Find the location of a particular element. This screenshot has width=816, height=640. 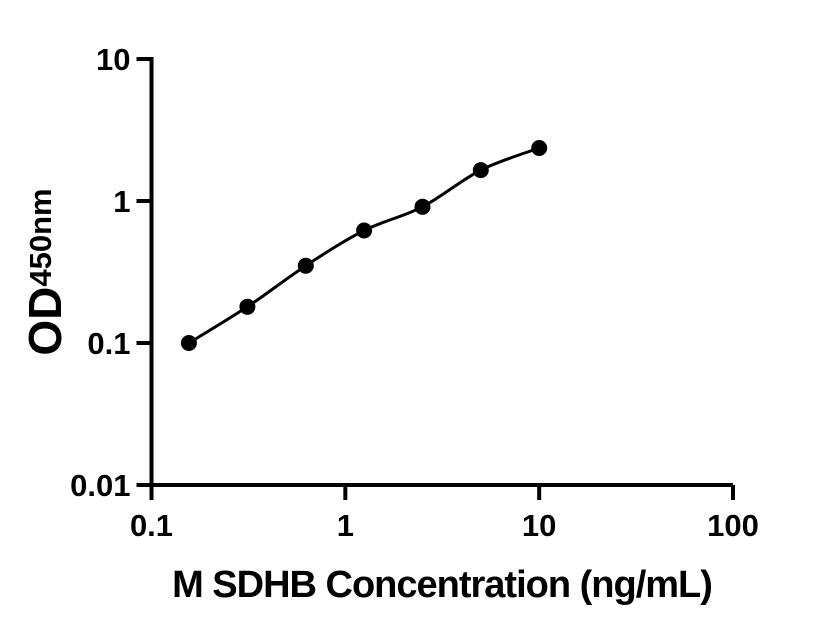

y-tick-label: 10 is located at coordinates (113, 59).